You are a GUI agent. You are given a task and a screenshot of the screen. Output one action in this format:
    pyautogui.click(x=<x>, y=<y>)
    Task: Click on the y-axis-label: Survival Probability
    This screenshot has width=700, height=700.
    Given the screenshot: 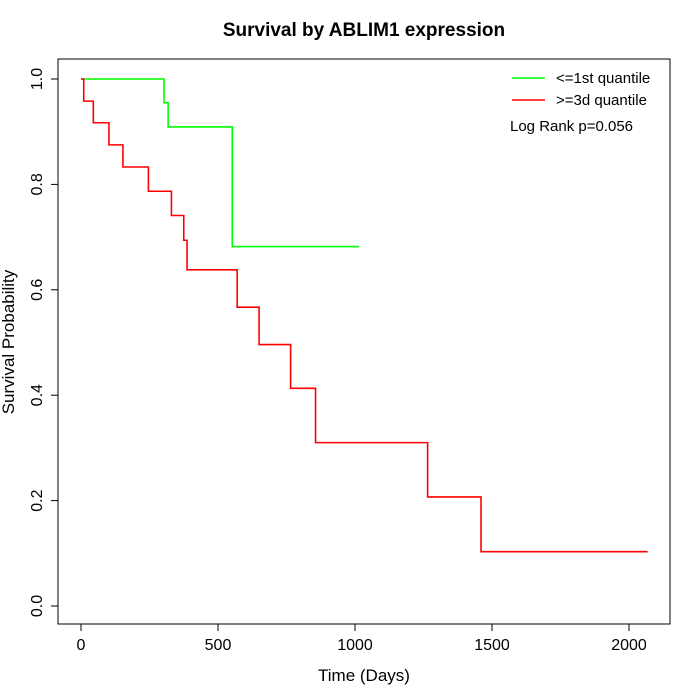 What is the action you would take?
    pyautogui.click(x=9, y=341)
    